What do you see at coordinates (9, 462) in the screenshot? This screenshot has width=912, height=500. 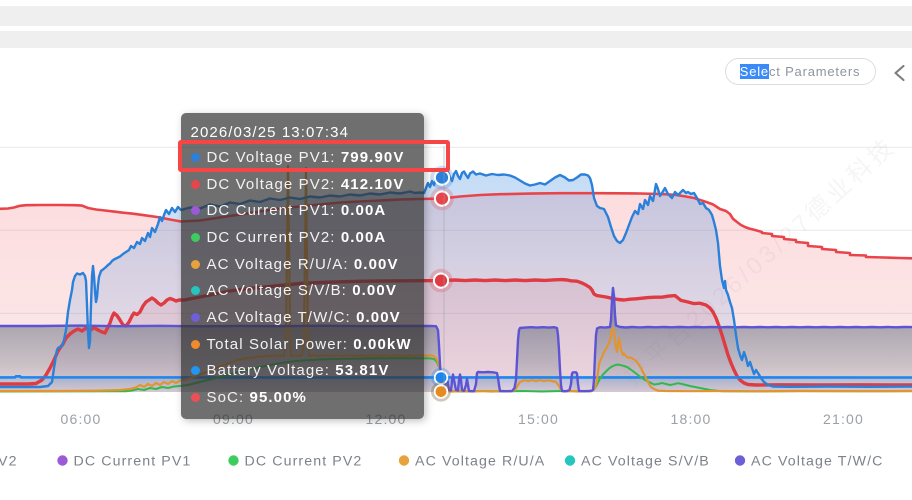 I see `svg-text: V2` at bounding box center [9, 462].